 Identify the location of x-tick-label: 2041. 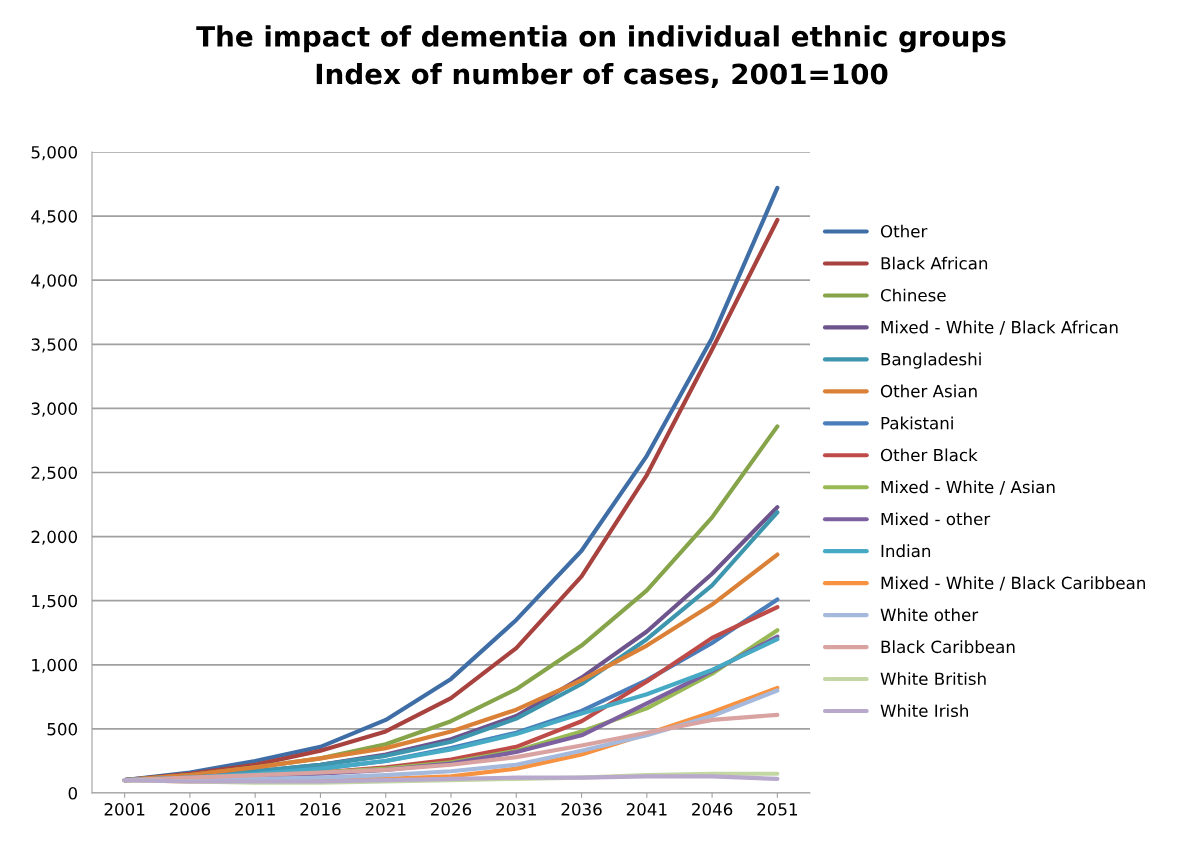
(646, 809).